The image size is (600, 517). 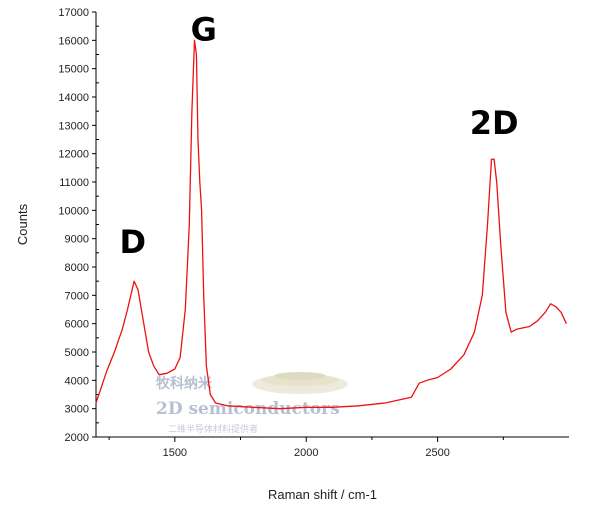 I want to click on y-tick-label: 4000, so click(x=77, y=381).